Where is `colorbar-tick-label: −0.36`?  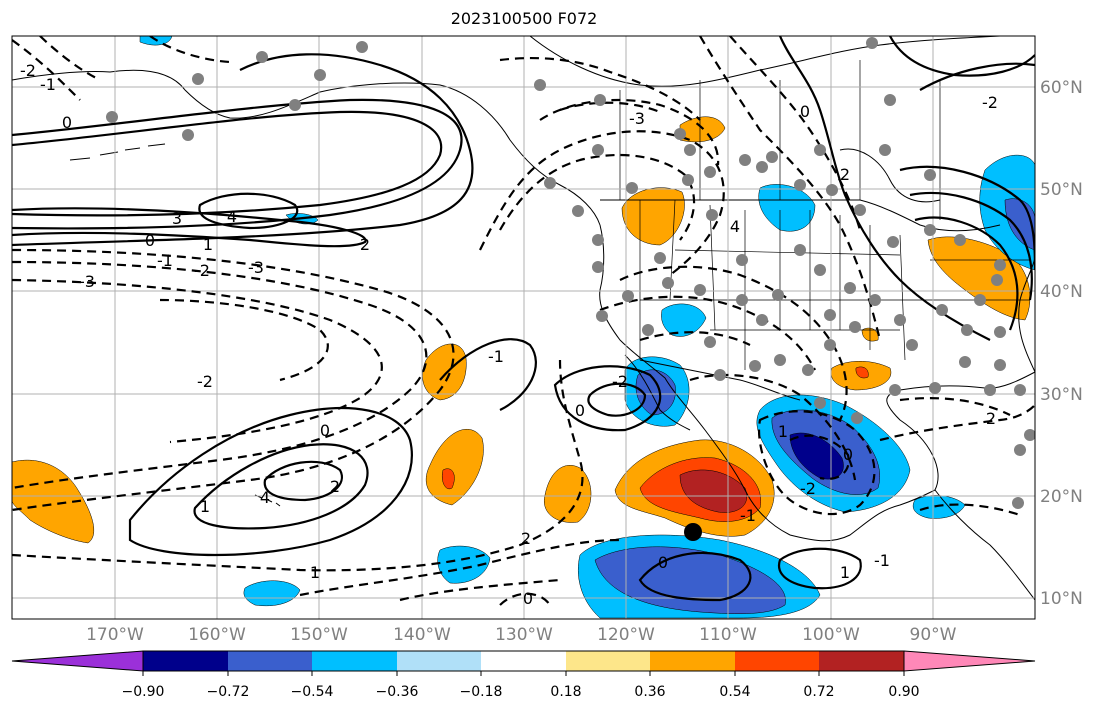
colorbar-tick-label: −0.36 is located at coordinates (397, 692).